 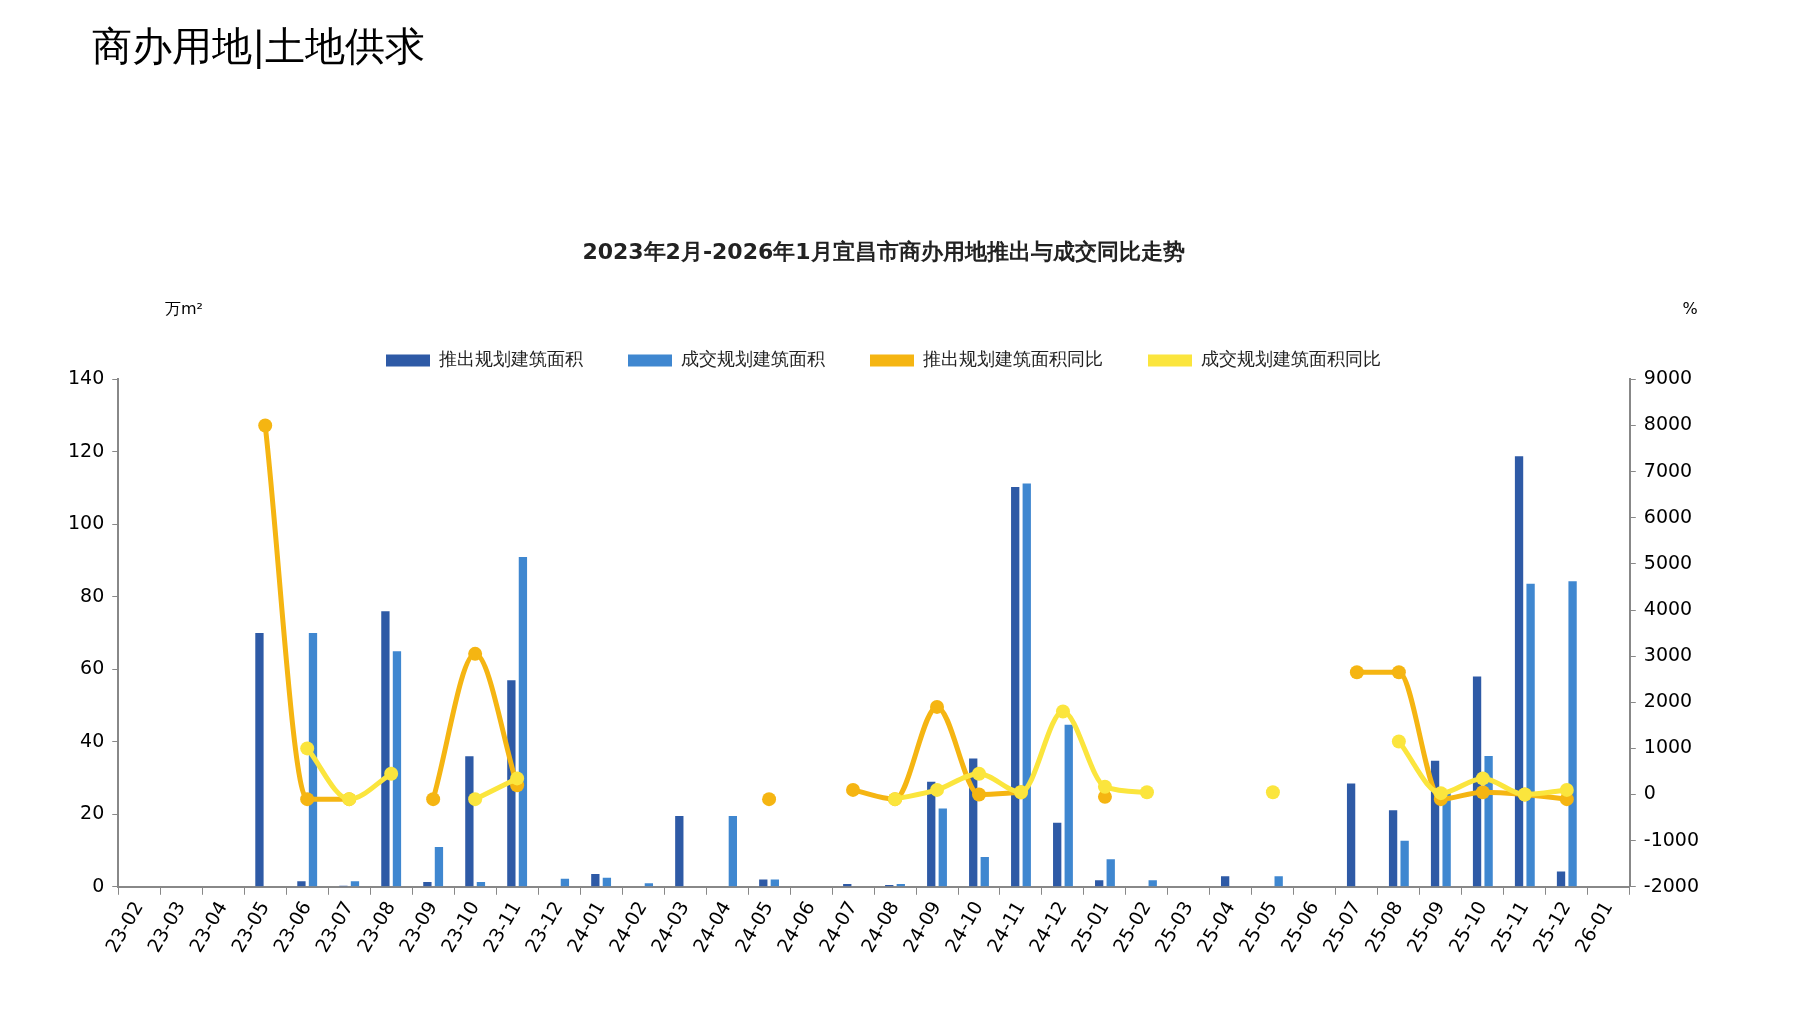 I want to click on legend-label: 成交规划建筑面积, so click(x=753, y=359).